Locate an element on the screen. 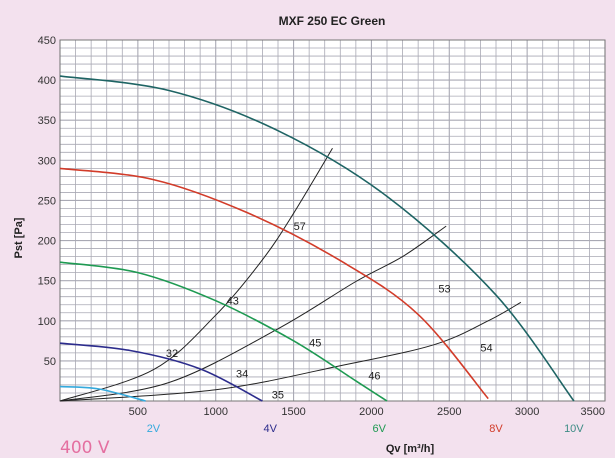  efficiency-label: 53 is located at coordinates (444, 290).